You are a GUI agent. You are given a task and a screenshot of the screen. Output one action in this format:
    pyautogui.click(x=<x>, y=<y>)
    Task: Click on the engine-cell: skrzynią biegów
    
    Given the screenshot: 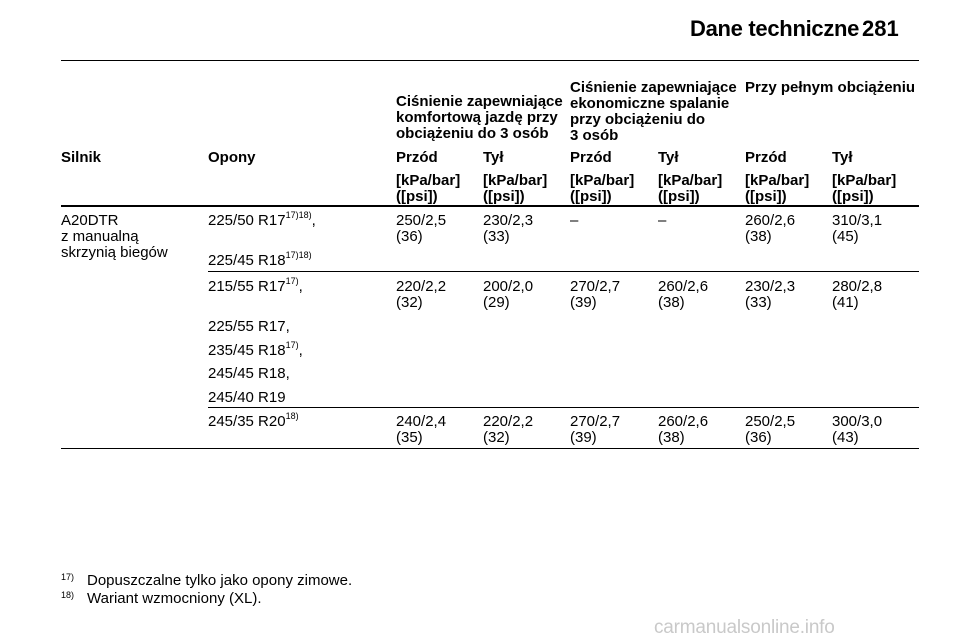 What is the action you would take?
    pyautogui.click(x=114, y=252)
    